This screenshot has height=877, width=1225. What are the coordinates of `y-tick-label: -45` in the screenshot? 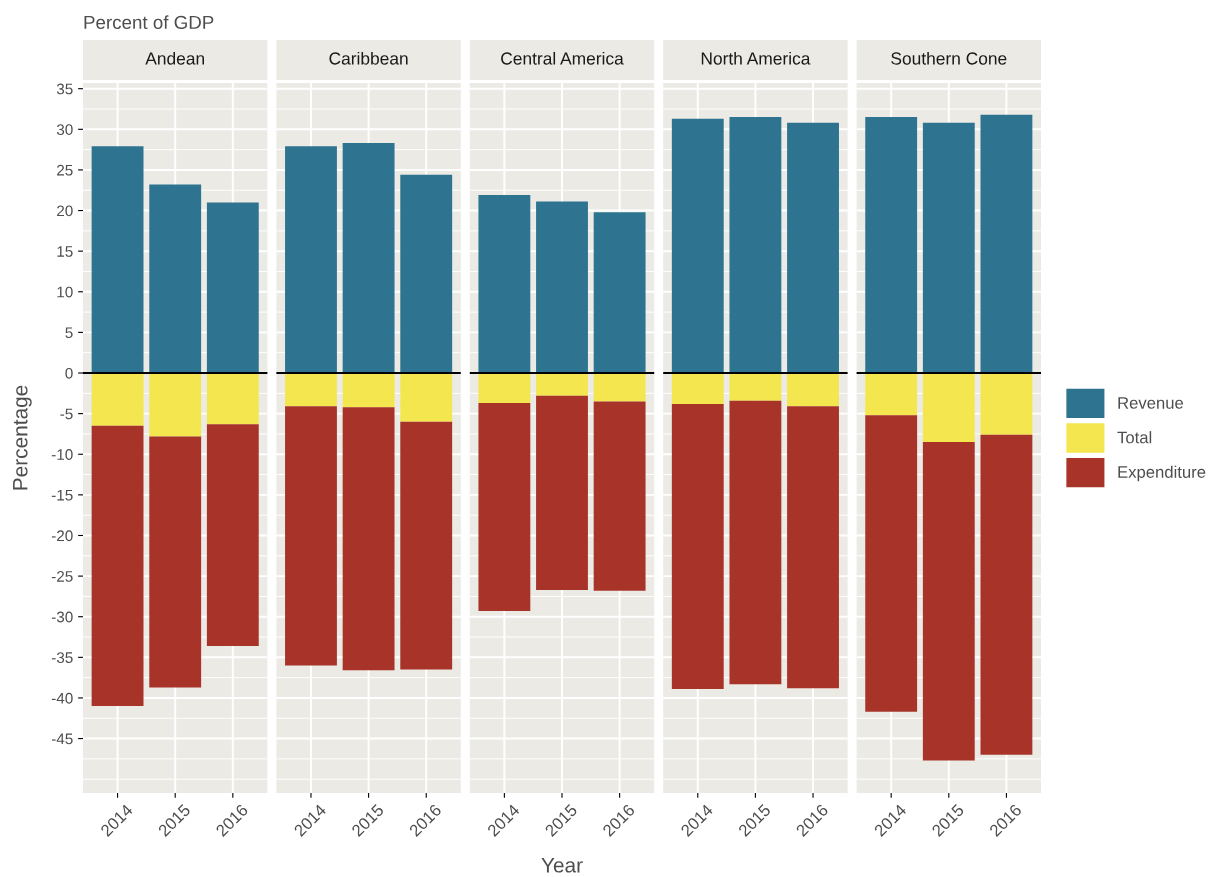 It's located at (62, 739).